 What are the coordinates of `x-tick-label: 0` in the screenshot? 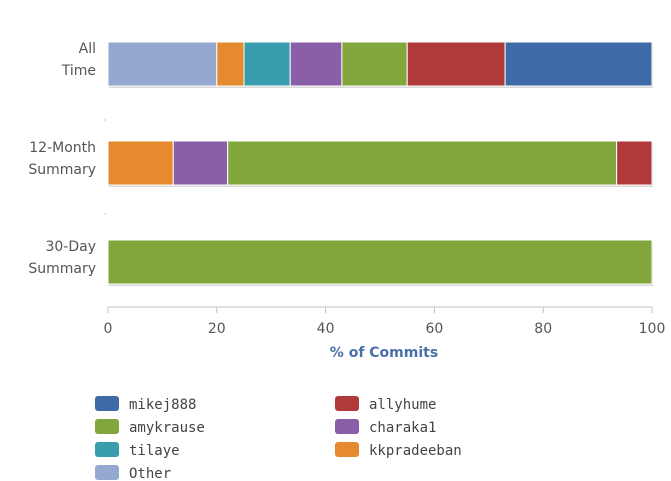 It's located at (108, 329).